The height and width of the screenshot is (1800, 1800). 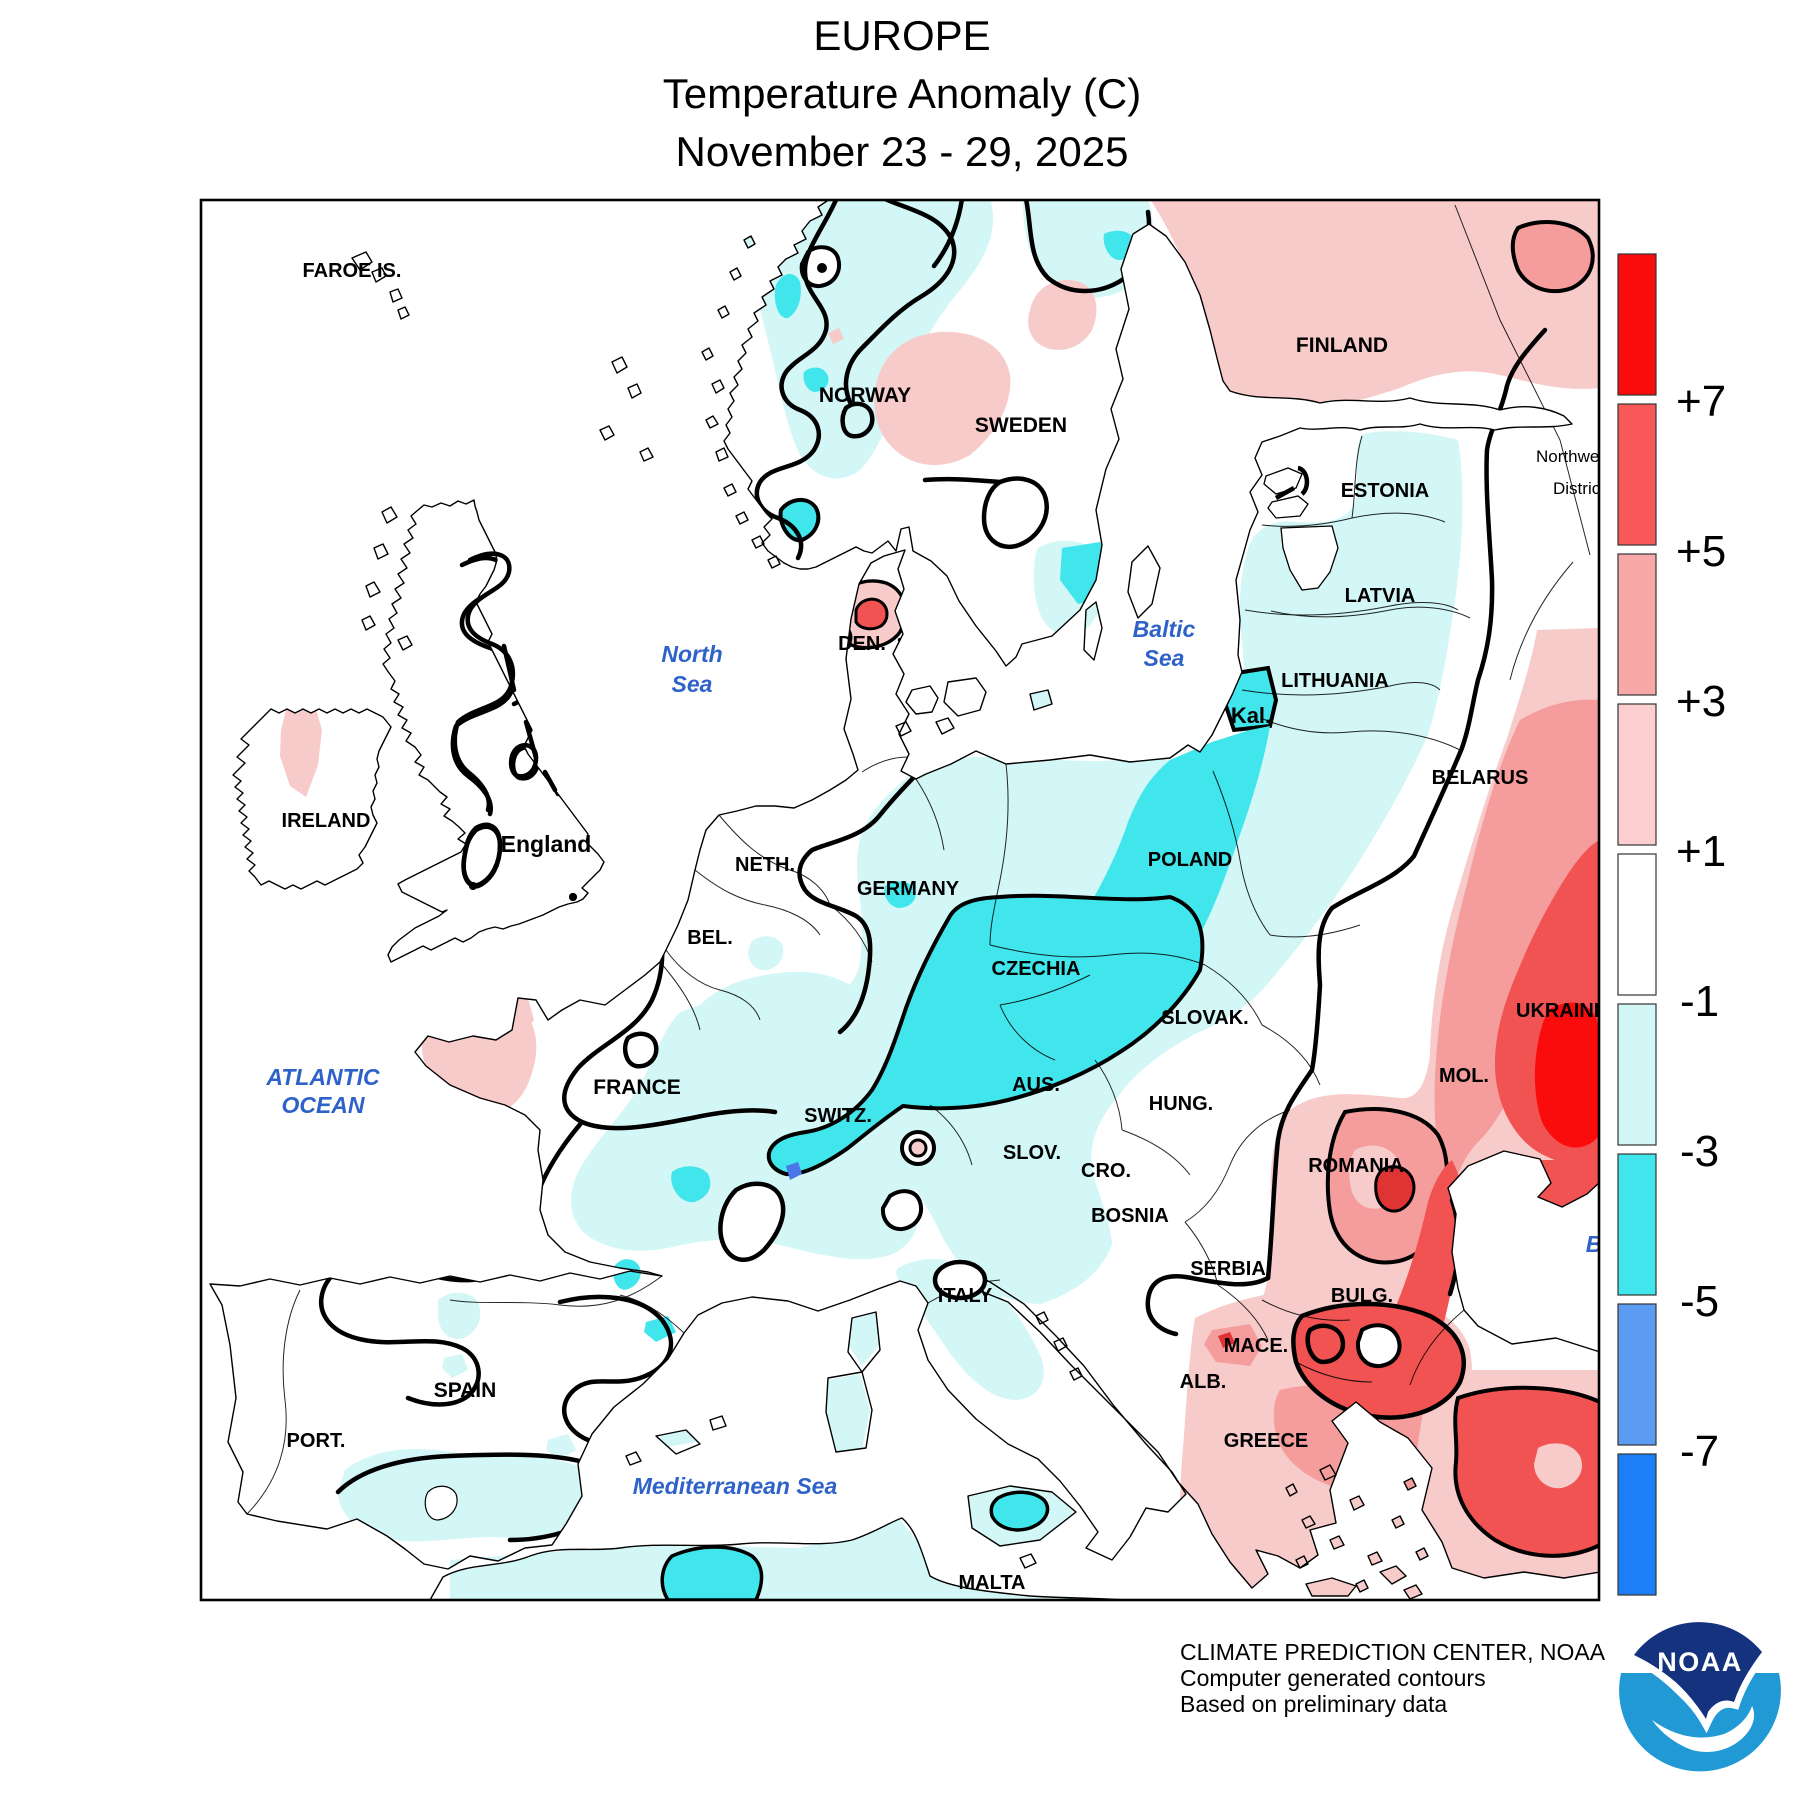 What do you see at coordinates (352, 271) in the screenshot?
I see `svg-text: FAROE IS.` at bounding box center [352, 271].